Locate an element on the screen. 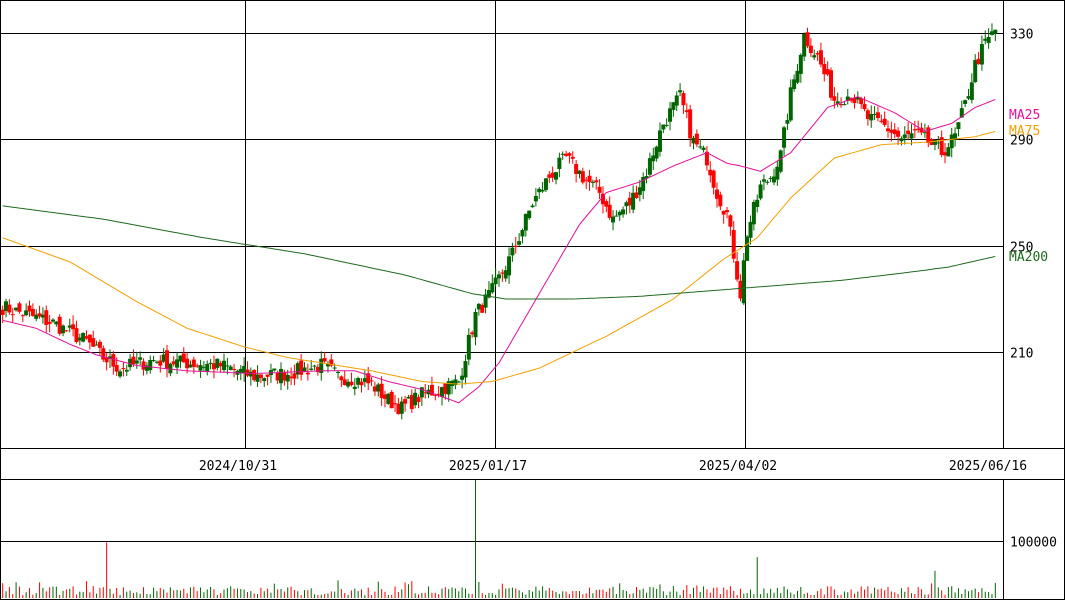 The width and height of the screenshot is (1065, 600). y-tick-label: 210 is located at coordinates (1021, 354).